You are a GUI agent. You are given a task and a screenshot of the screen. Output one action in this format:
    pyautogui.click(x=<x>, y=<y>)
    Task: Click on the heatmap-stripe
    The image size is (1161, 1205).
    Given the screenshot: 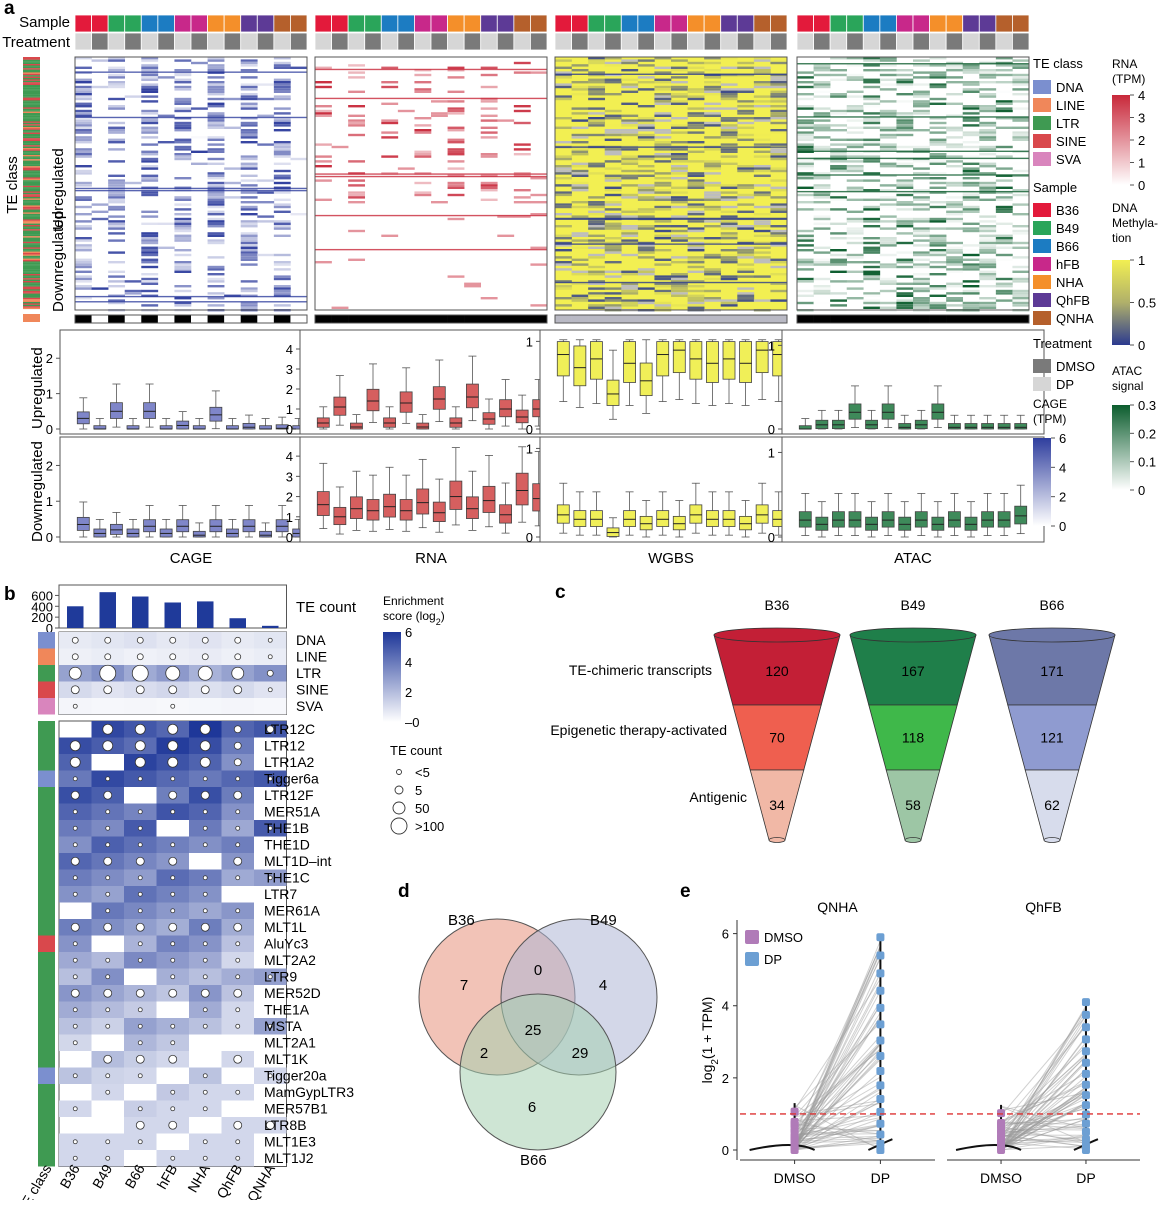 What is the action you would take?
    pyautogui.click(x=191, y=71)
    